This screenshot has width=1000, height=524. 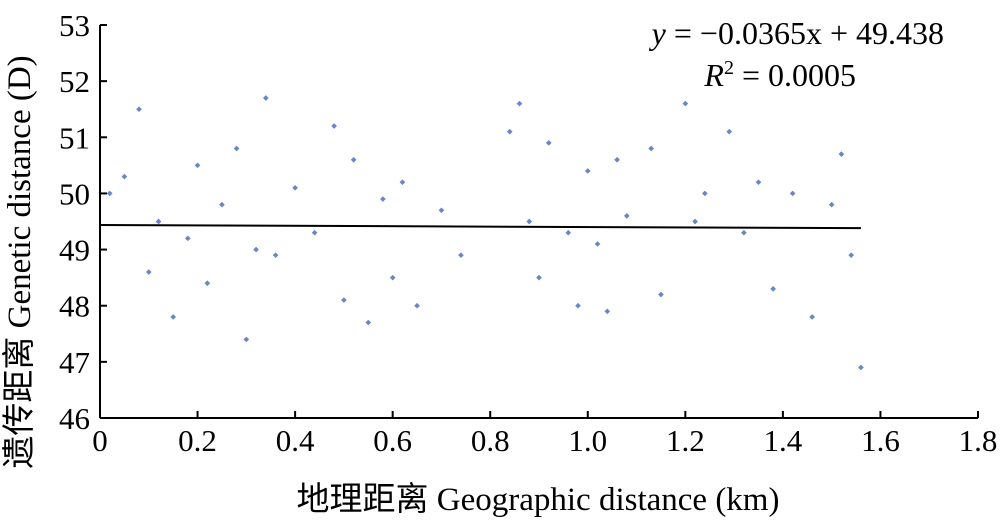 I want to click on x-tick-label: 1.2, so click(x=685, y=440).